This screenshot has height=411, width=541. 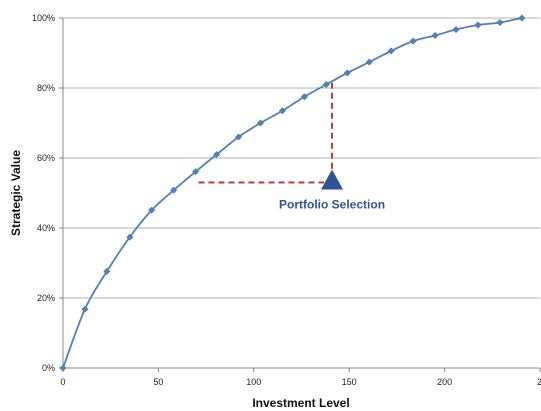 What do you see at coordinates (62, 382) in the screenshot?
I see `x-tick-label: 0` at bounding box center [62, 382].